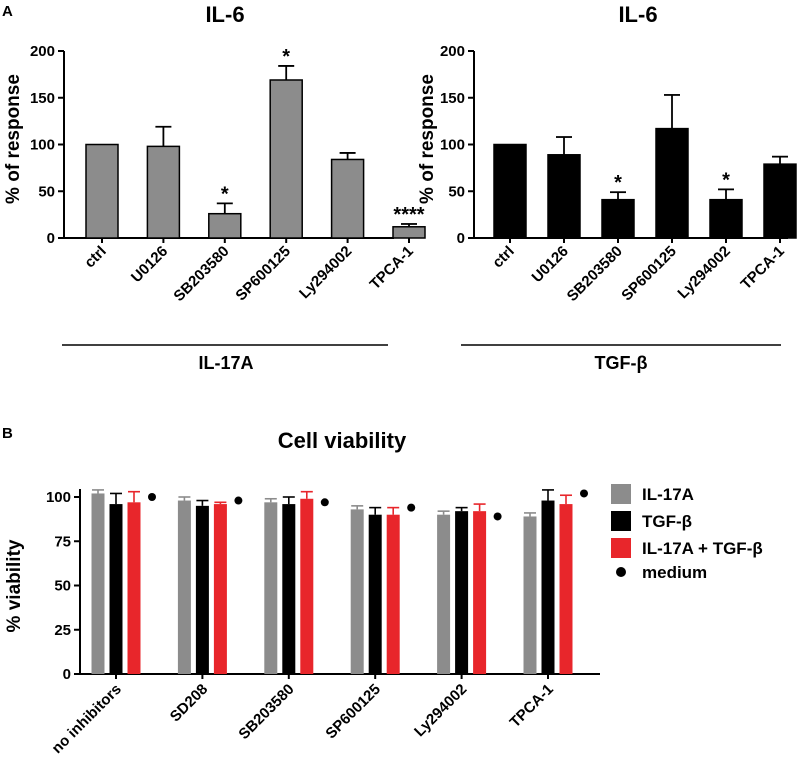 Image resolution: width=806 pixels, height=777 pixels. I want to click on legend-label: medium, so click(674, 572).